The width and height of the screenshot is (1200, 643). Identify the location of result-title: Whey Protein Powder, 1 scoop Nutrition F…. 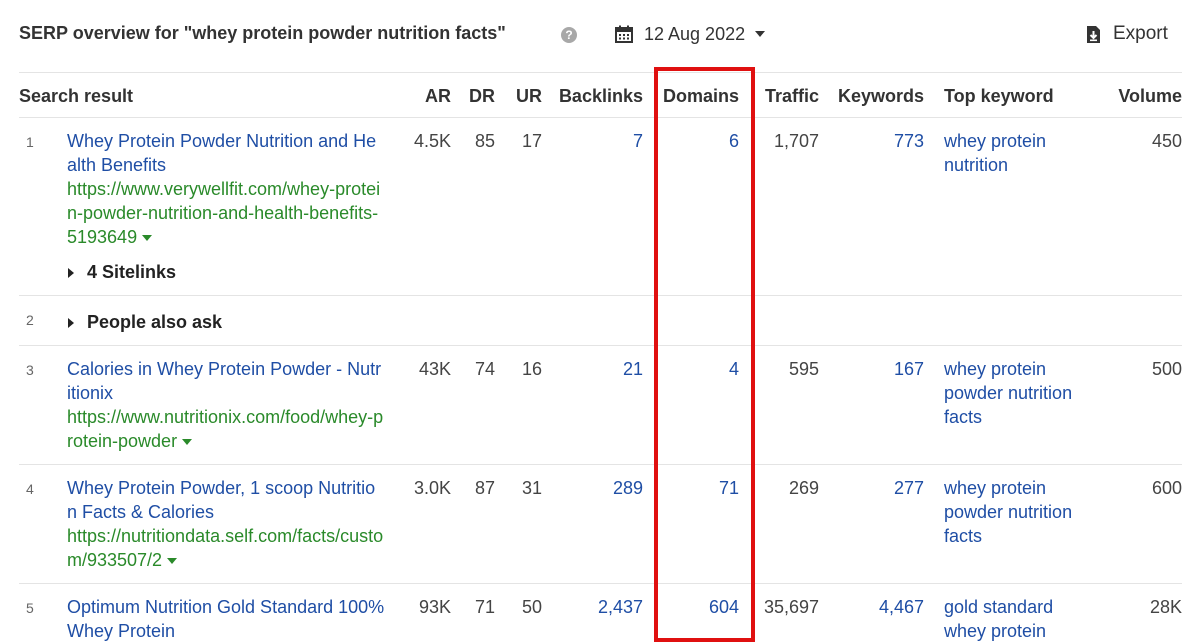
(221, 500).